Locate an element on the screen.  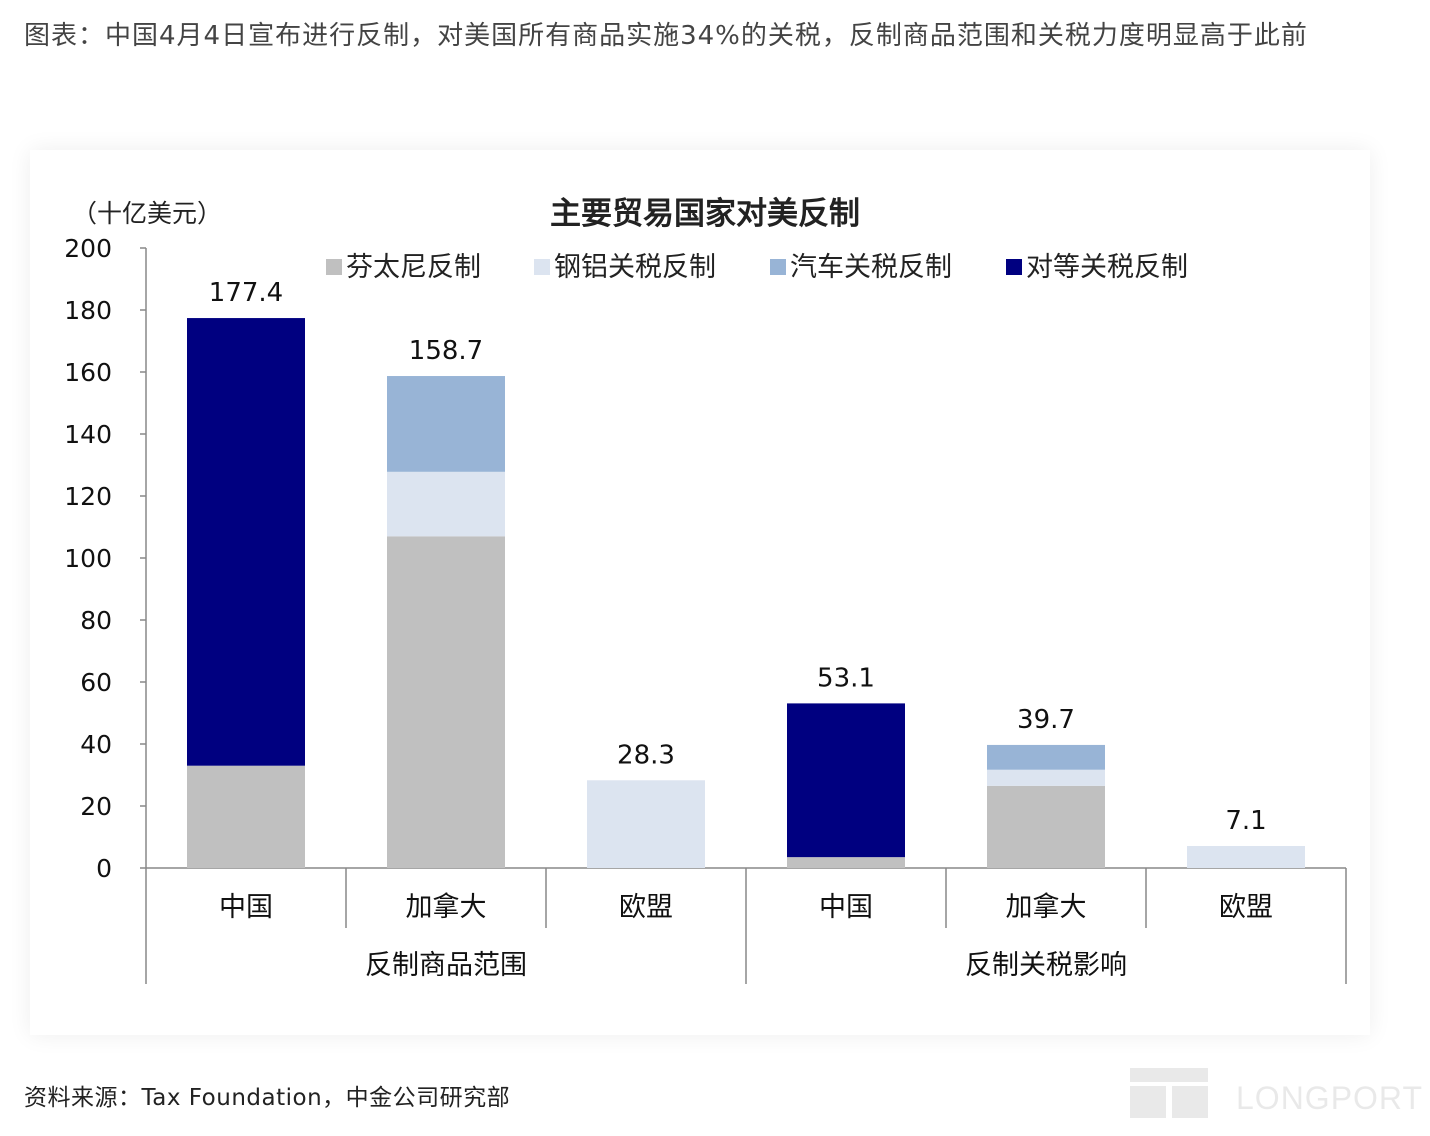
y-tick-label: 80 is located at coordinates (96, 620).